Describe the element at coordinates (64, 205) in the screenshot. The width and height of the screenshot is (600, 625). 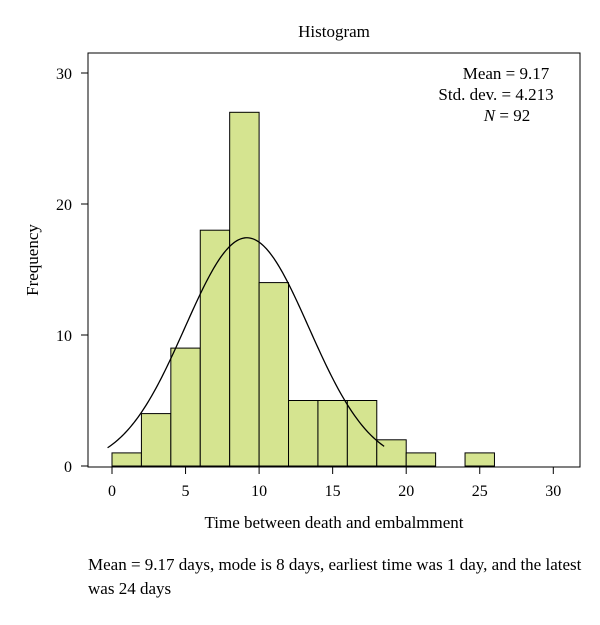
I see `y-tick-label: 20` at that location.